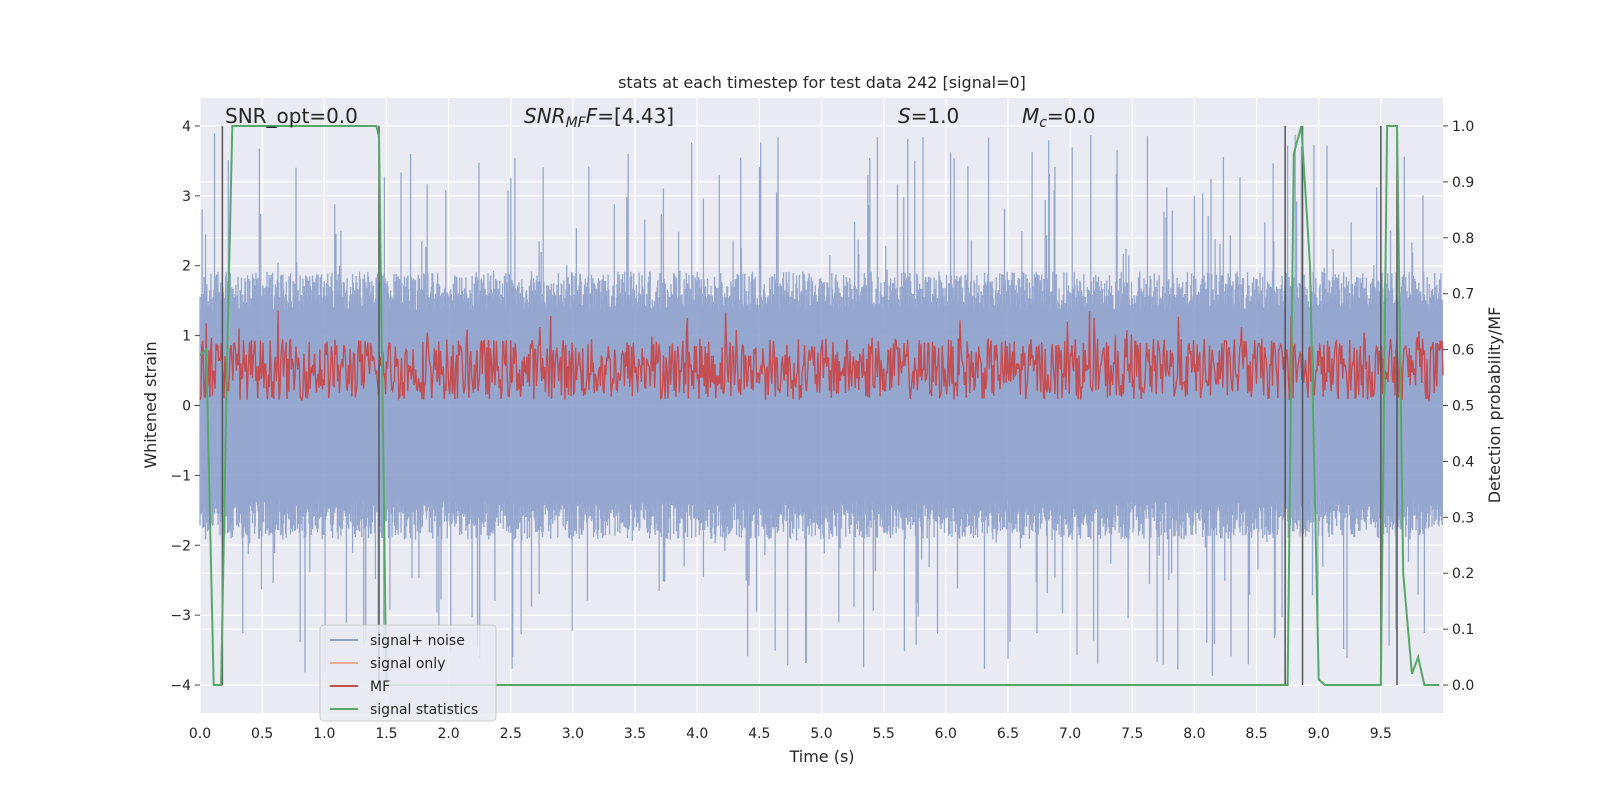 This screenshot has width=1600, height=800. I want to click on y-axis-label-right: Detection probability/MF, so click(1494, 405).